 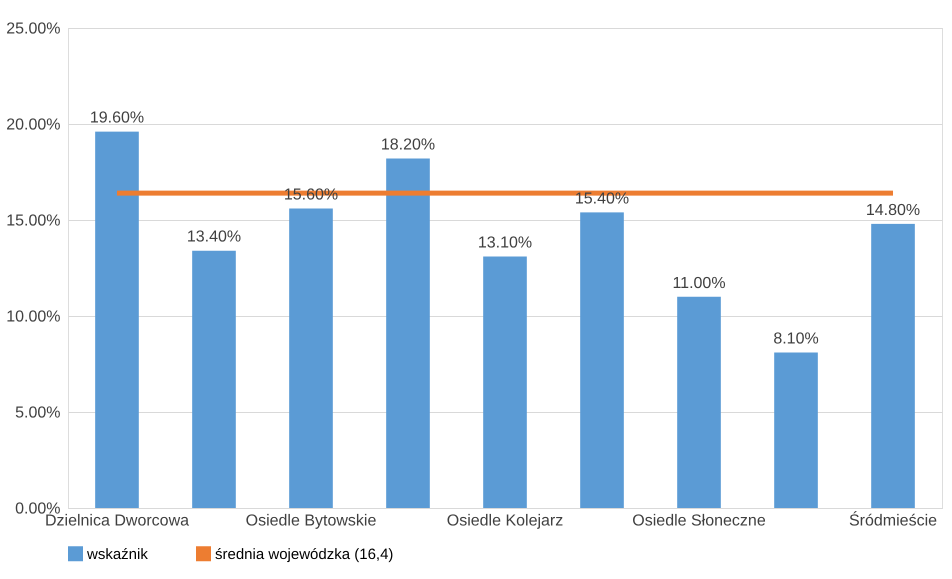 What do you see at coordinates (602, 199) in the screenshot?
I see `data-label: 15.40%` at bounding box center [602, 199].